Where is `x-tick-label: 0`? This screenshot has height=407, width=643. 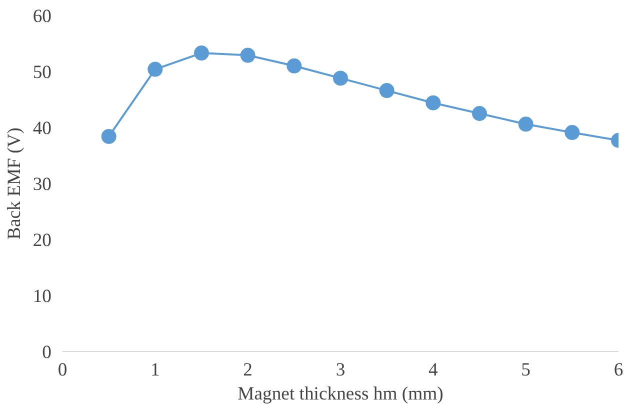 x-tick-label: 0 is located at coordinates (63, 370).